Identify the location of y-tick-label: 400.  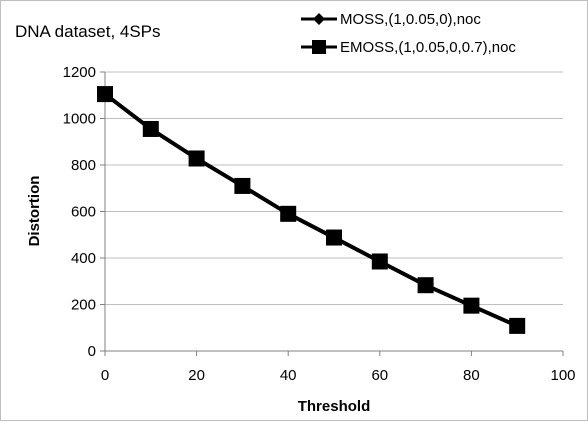
(83, 258).